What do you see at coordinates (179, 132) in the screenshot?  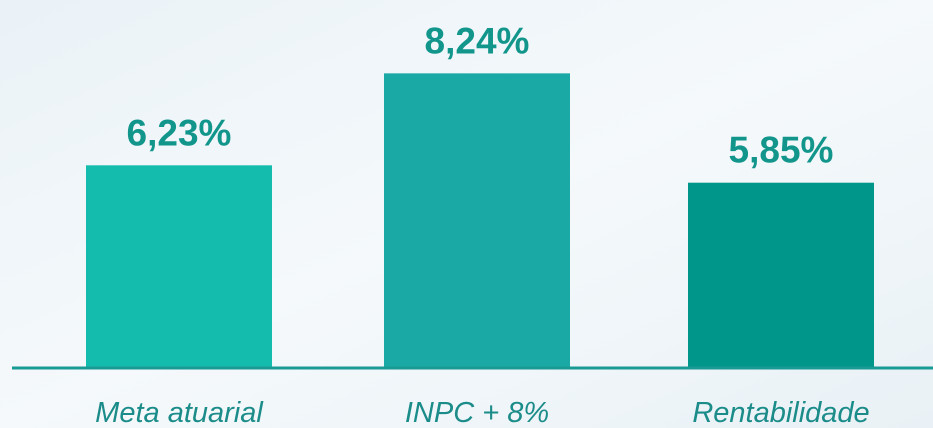 I see `value-label: 6,23%` at bounding box center [179, 132].